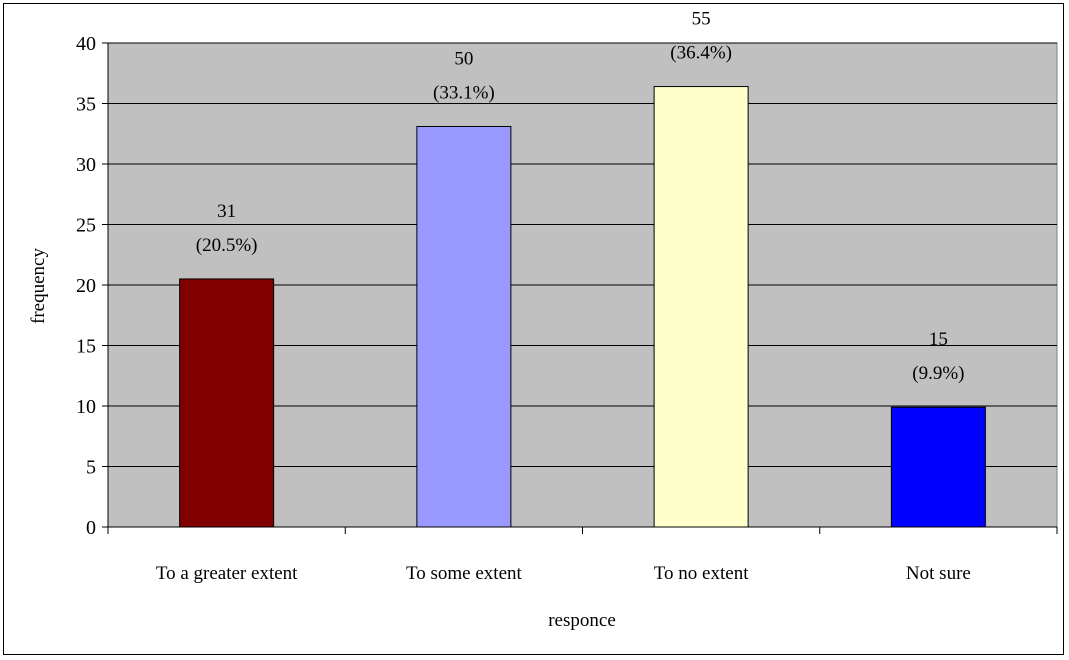 The width and height of the screenshot is (1069, 660). What do you see at coordinates (227, 573) in the screenshot?
I see `category-label: To a greater extent` at bounding box center [227, 573].